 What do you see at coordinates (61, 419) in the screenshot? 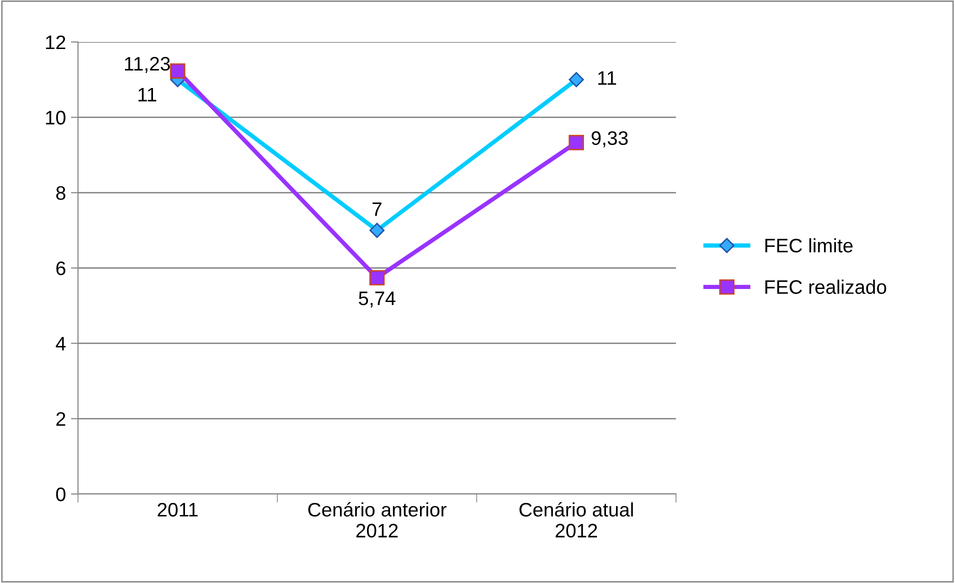
I see `y-tick-label: 2` at bounding box center [61, 419].